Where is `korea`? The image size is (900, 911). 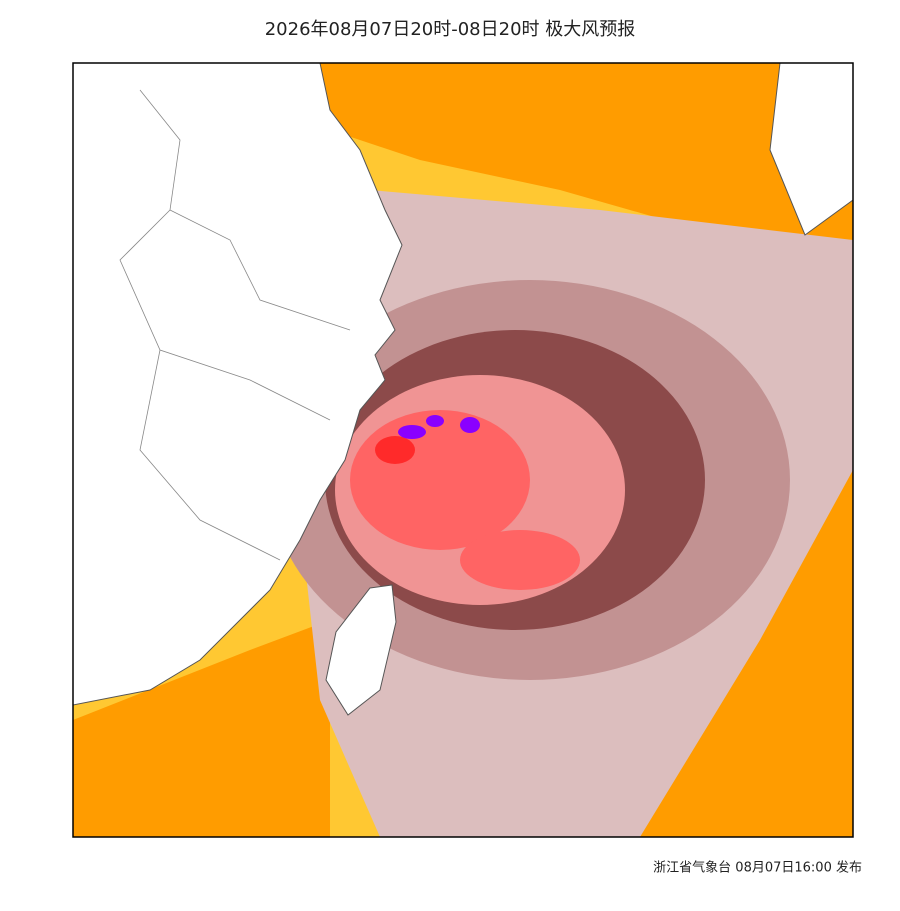 korea is located at coordinates (811, 149).